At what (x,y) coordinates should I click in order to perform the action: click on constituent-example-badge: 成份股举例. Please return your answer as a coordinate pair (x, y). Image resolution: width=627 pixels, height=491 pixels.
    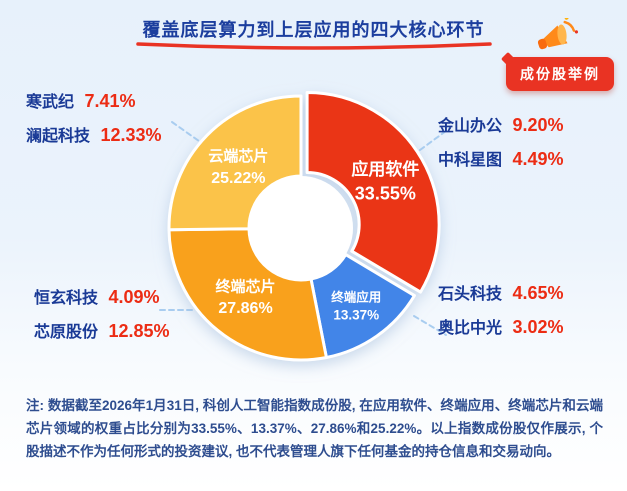
    Looking at the image, I should click on (557, 71).